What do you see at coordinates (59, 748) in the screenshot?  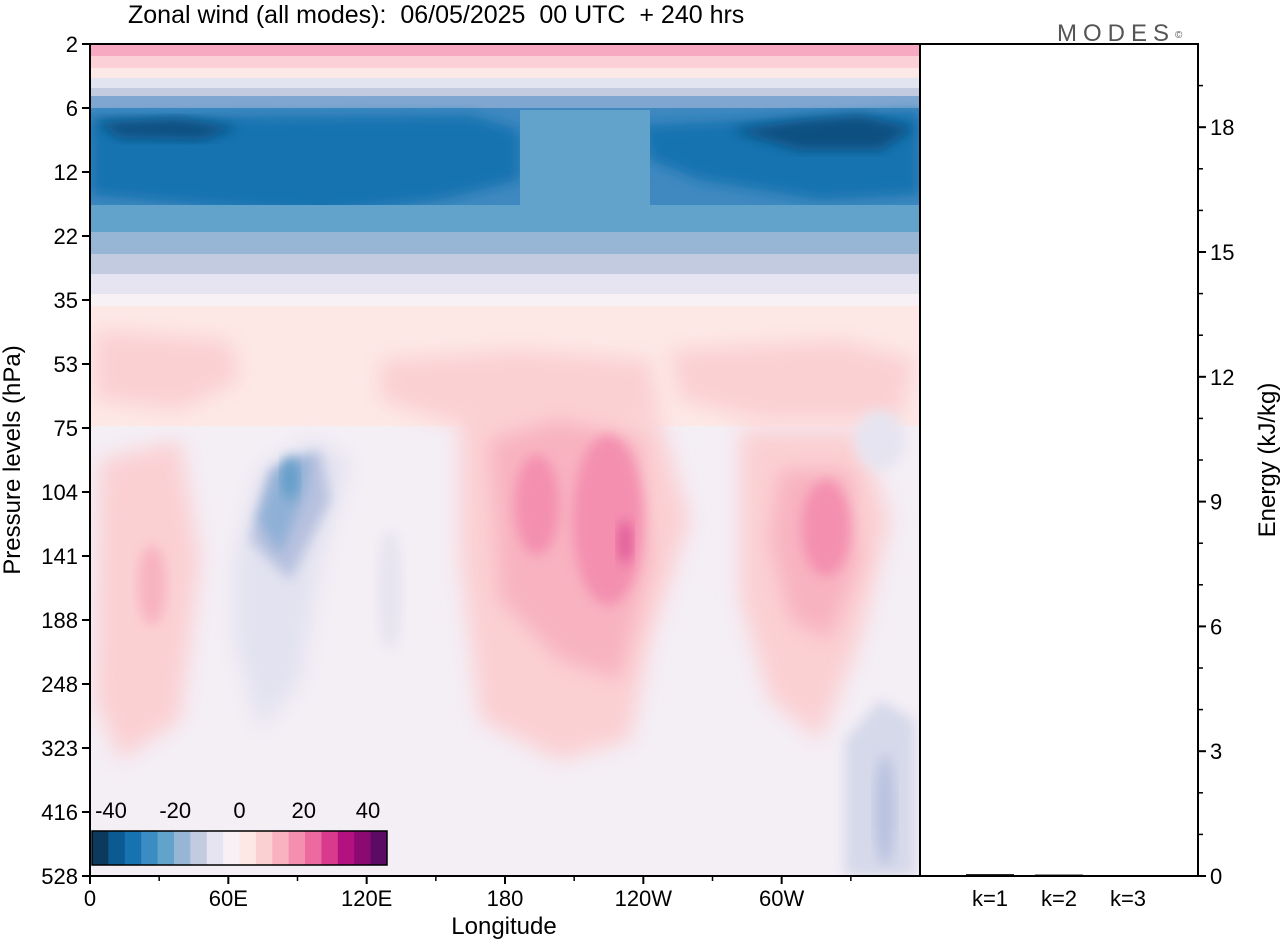 I see `y-tick-label: 323` at bounding box center [59, 748].